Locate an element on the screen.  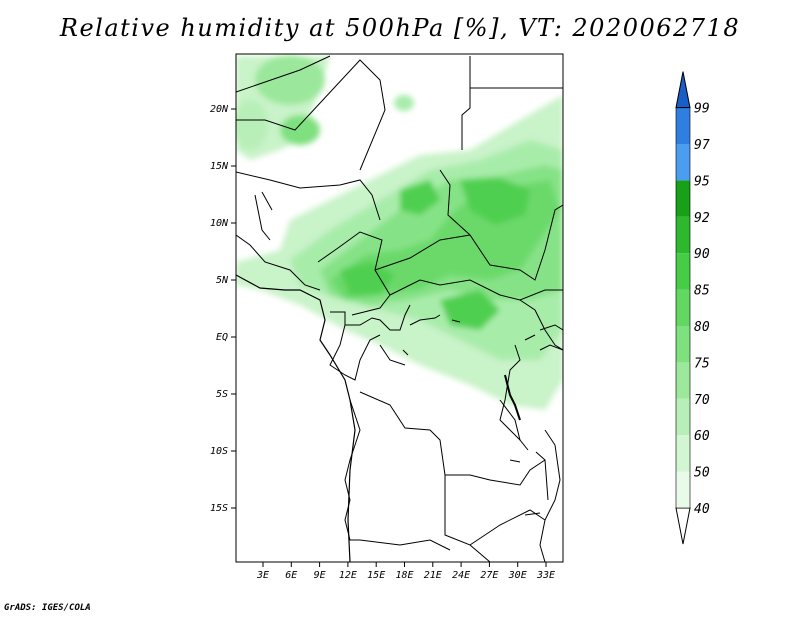
colorbar: 40 50 60 70 75 80 85 90 92 95 97 99 is located at coordinates (692, 308).